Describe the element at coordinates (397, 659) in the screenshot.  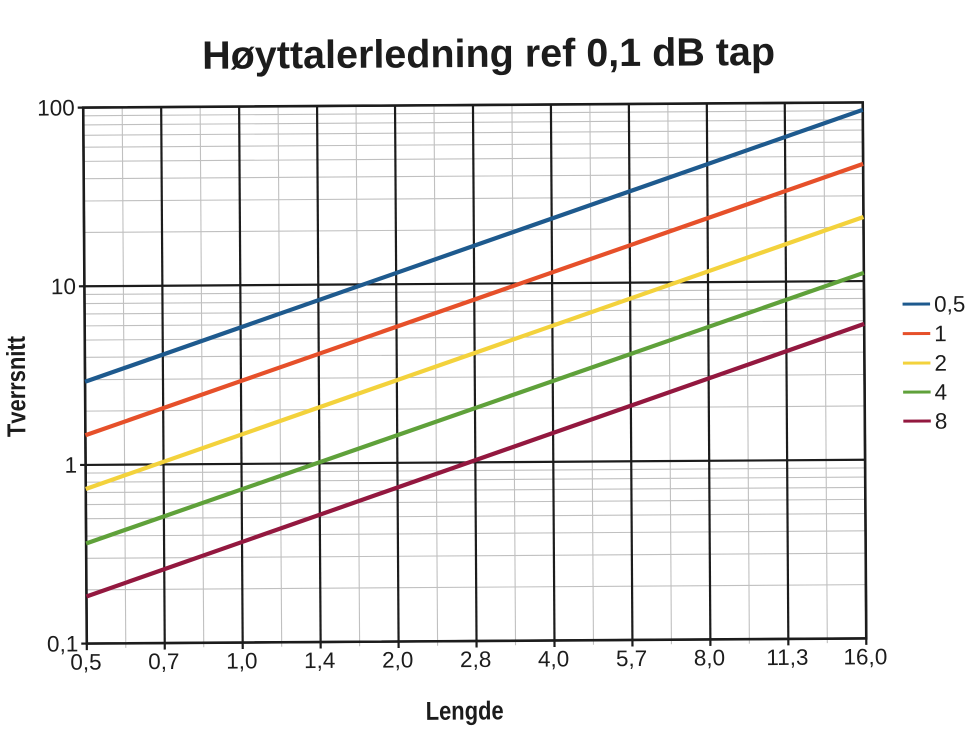
I see `svg-text: 2,0` at that location.